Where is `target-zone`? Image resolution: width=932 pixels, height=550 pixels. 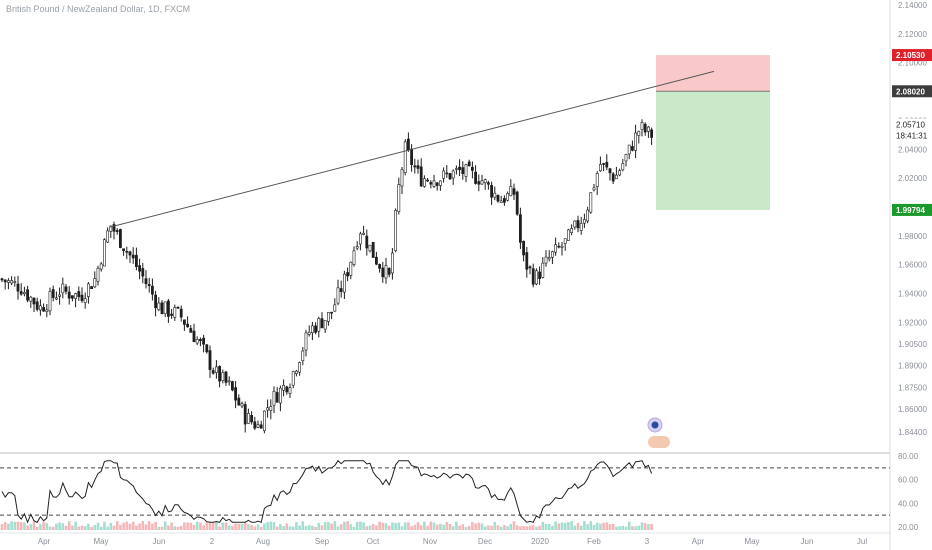
target-zone is located at coordinates (713, 150).